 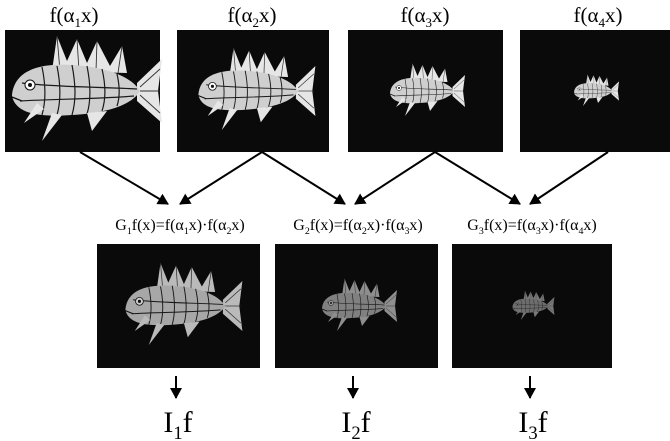 What do you see at coordinates (532, 227) in the screenshot?
I see `middle-label-3: G3f(x)=f(α3x)·f(α4x)` at bounding box center [532, 227].